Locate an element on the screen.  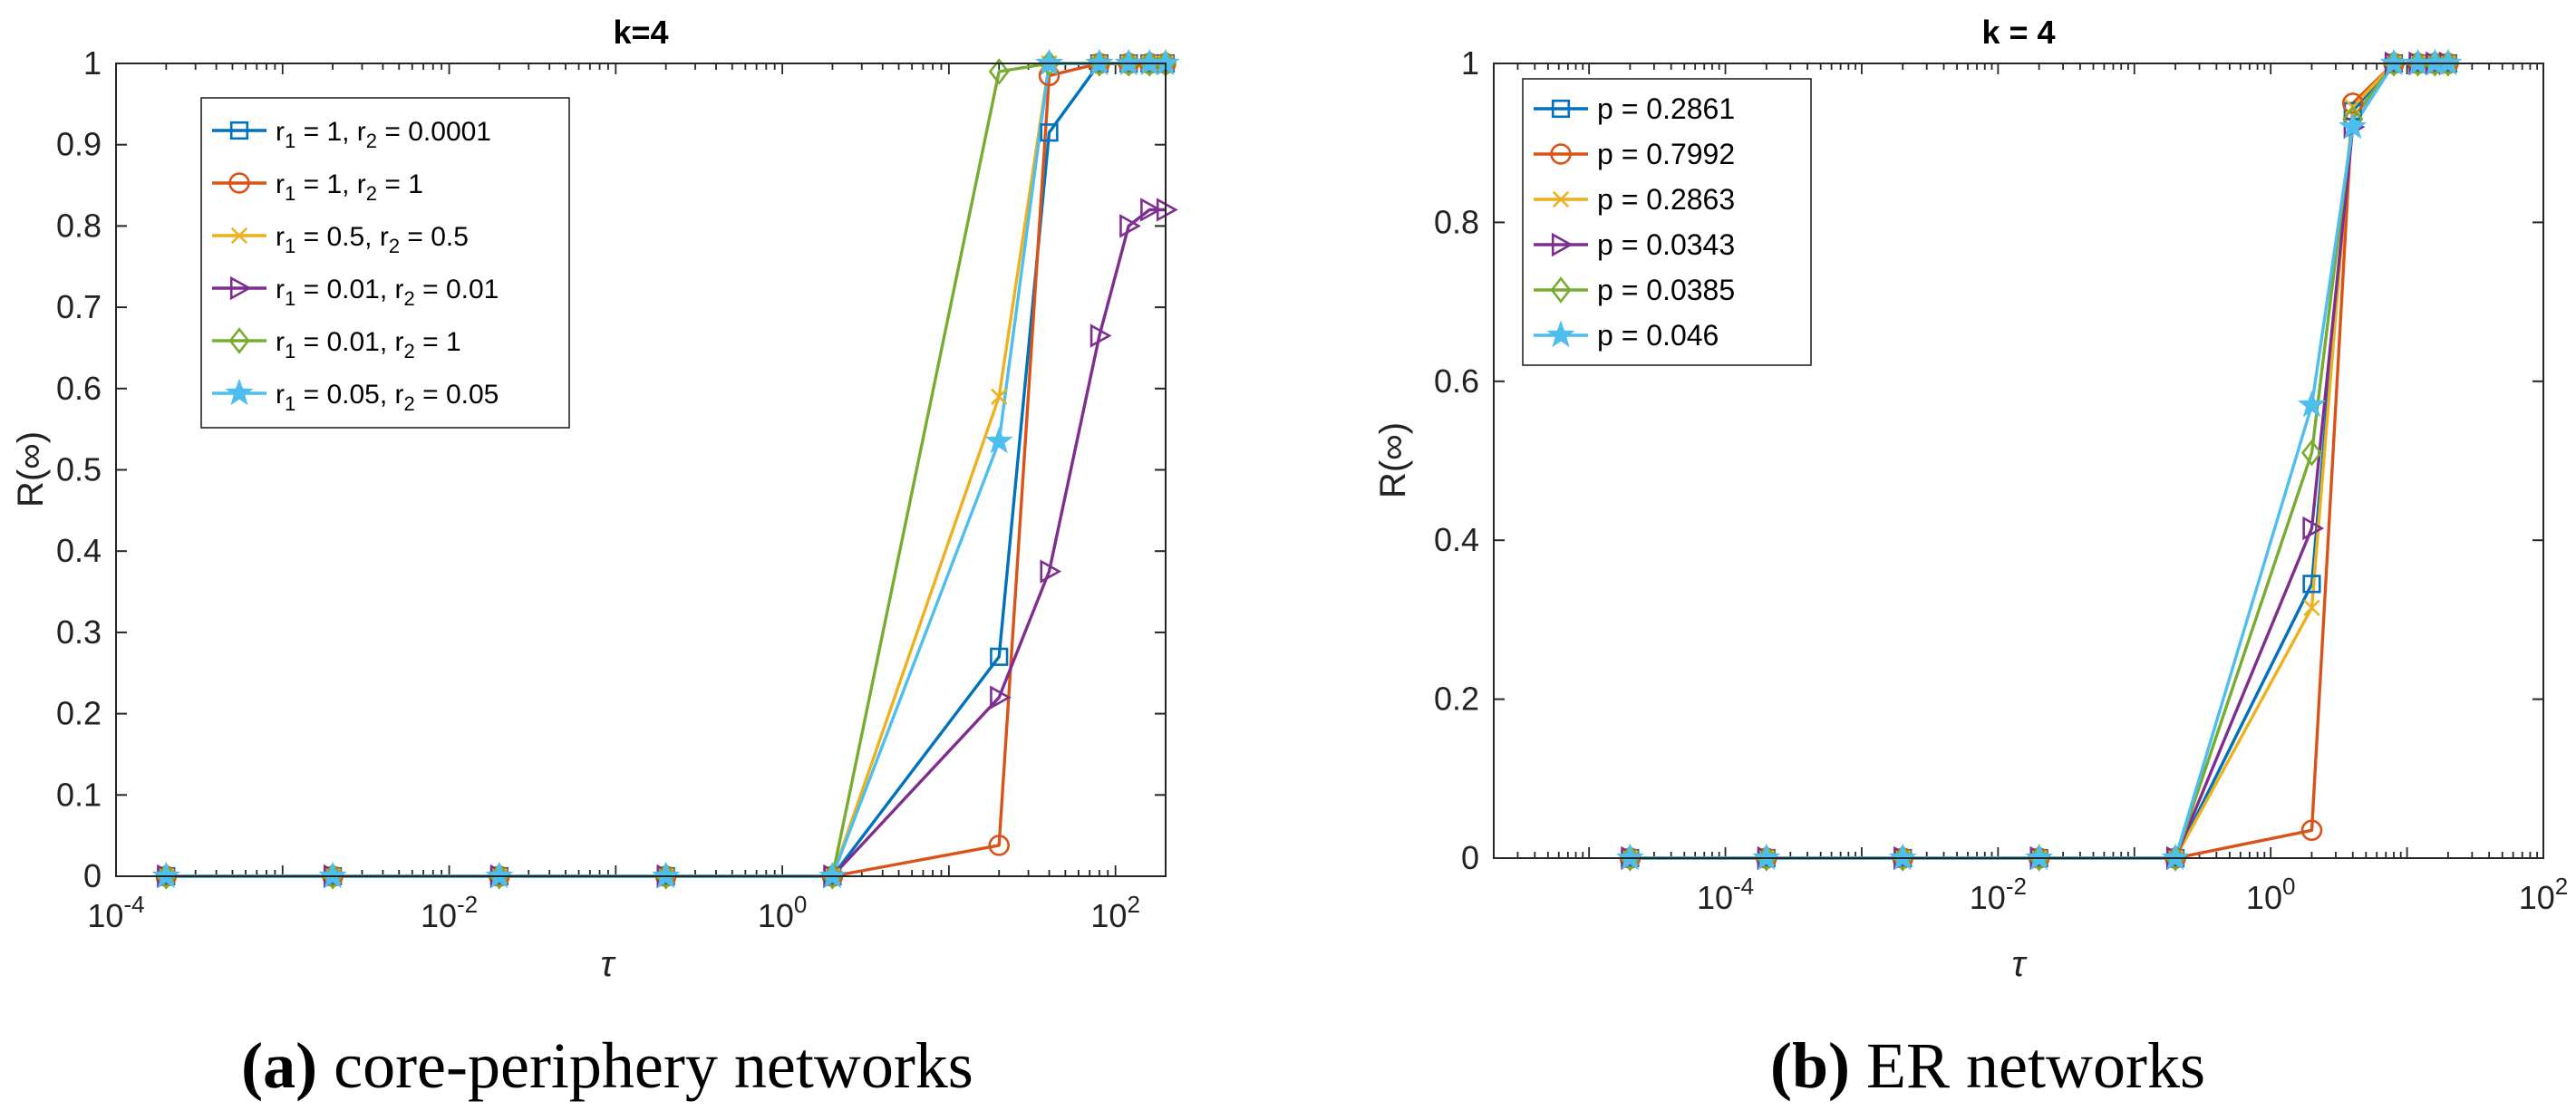
legend-label: p = 0.0343 is located at coordinates (1666, 245).